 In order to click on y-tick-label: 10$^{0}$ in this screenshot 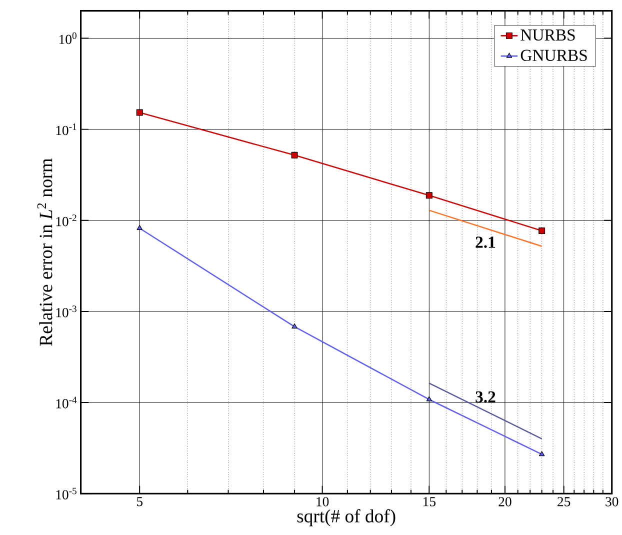, I will do `click(67, 38)`.